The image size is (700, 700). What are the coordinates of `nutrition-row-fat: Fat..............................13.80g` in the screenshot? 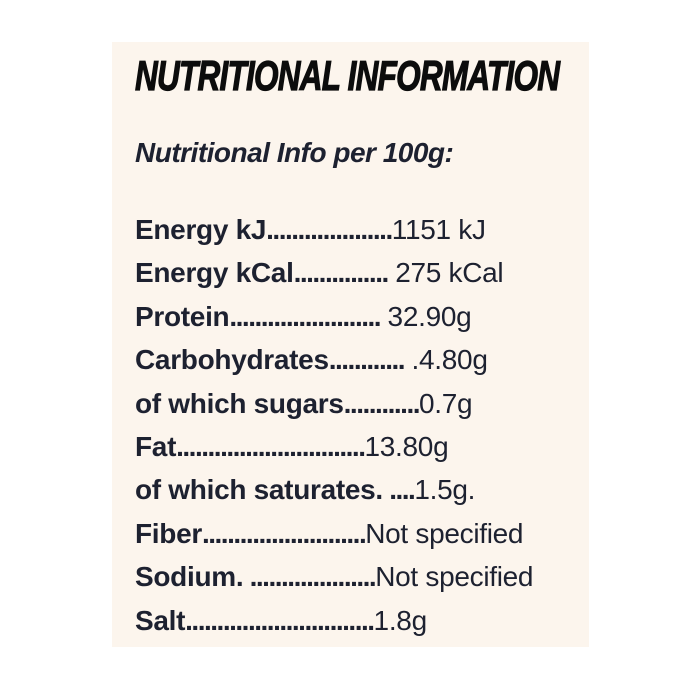 It's located at (357, 446).